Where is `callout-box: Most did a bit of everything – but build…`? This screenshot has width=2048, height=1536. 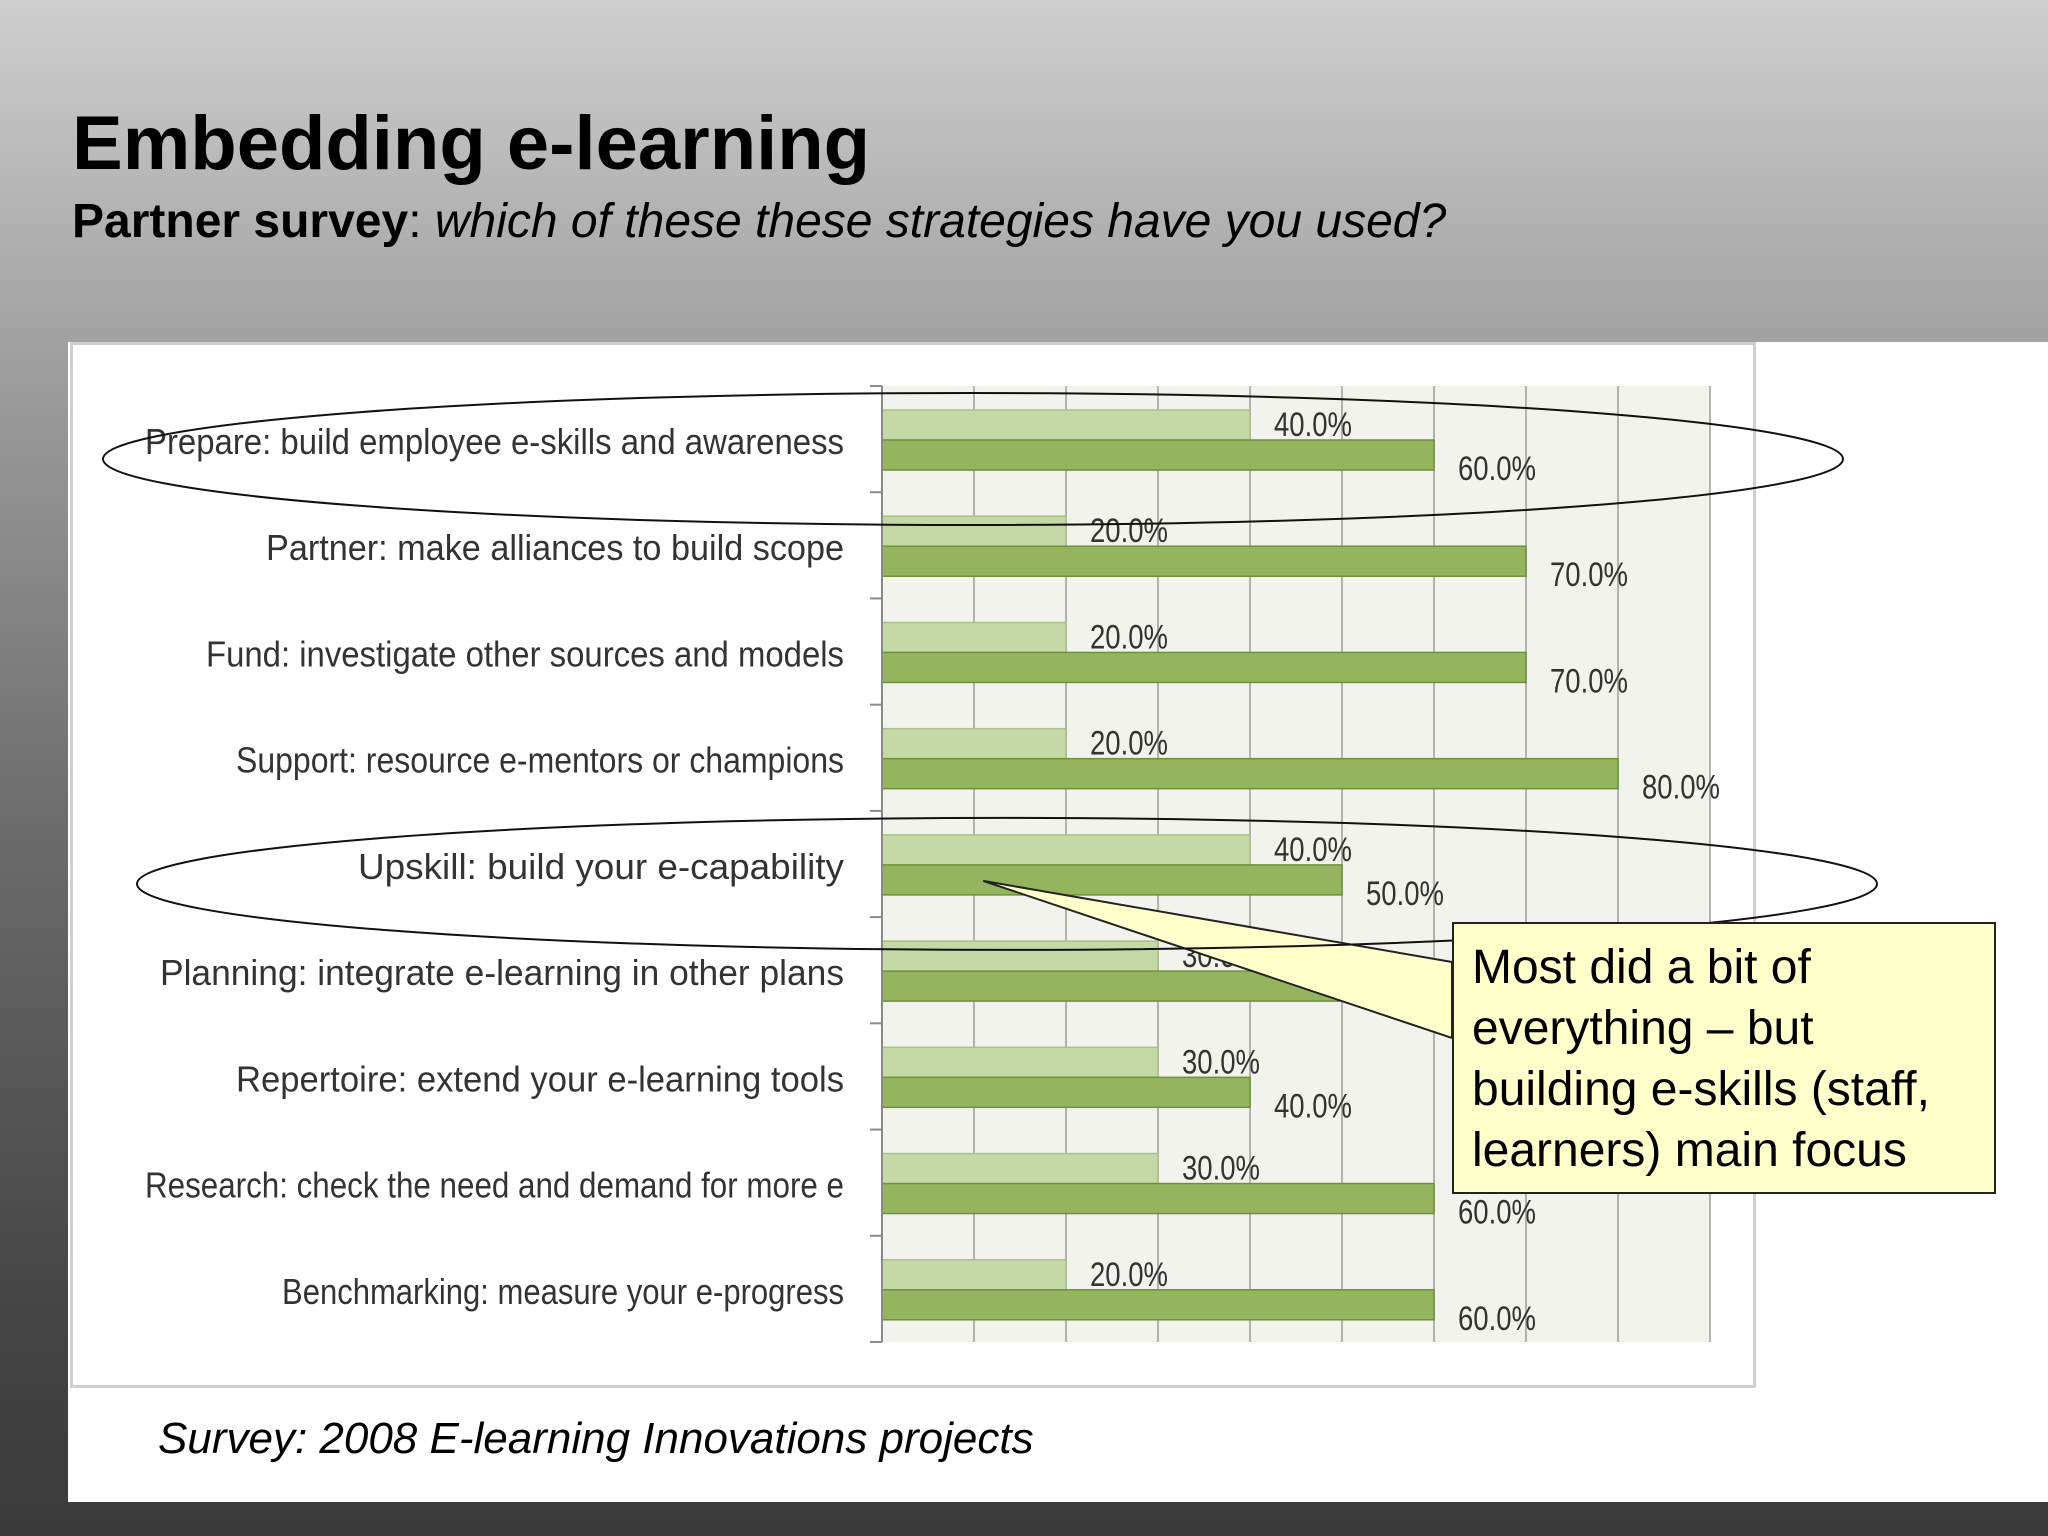
callout-box: Most did a bit of everything – but build… is located at coordinates (1724, 1058).